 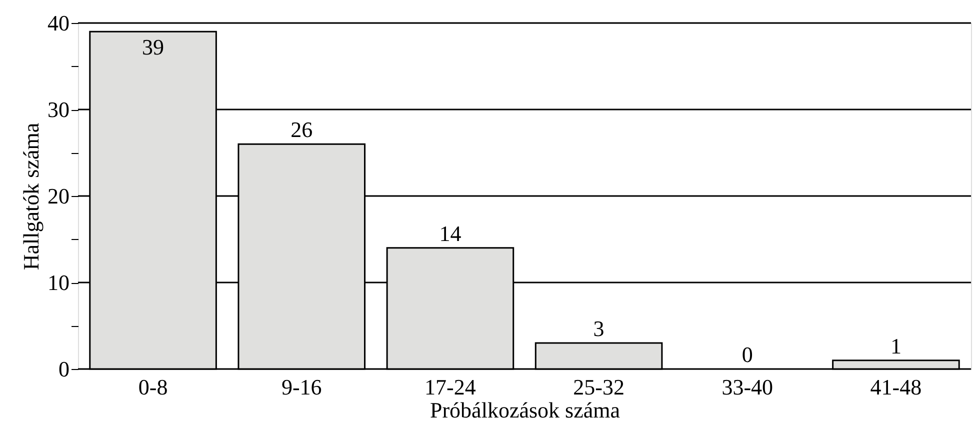 I want to click on y-tick-label: 30, so click(x=59, y=109).